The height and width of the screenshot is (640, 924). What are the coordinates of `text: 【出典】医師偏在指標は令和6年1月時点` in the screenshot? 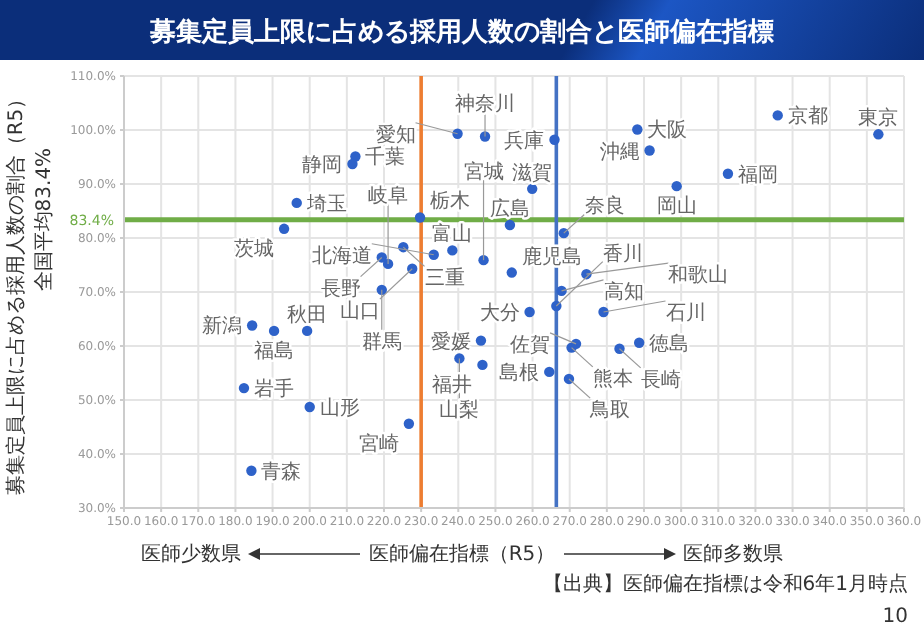 It's located at (725, 584).